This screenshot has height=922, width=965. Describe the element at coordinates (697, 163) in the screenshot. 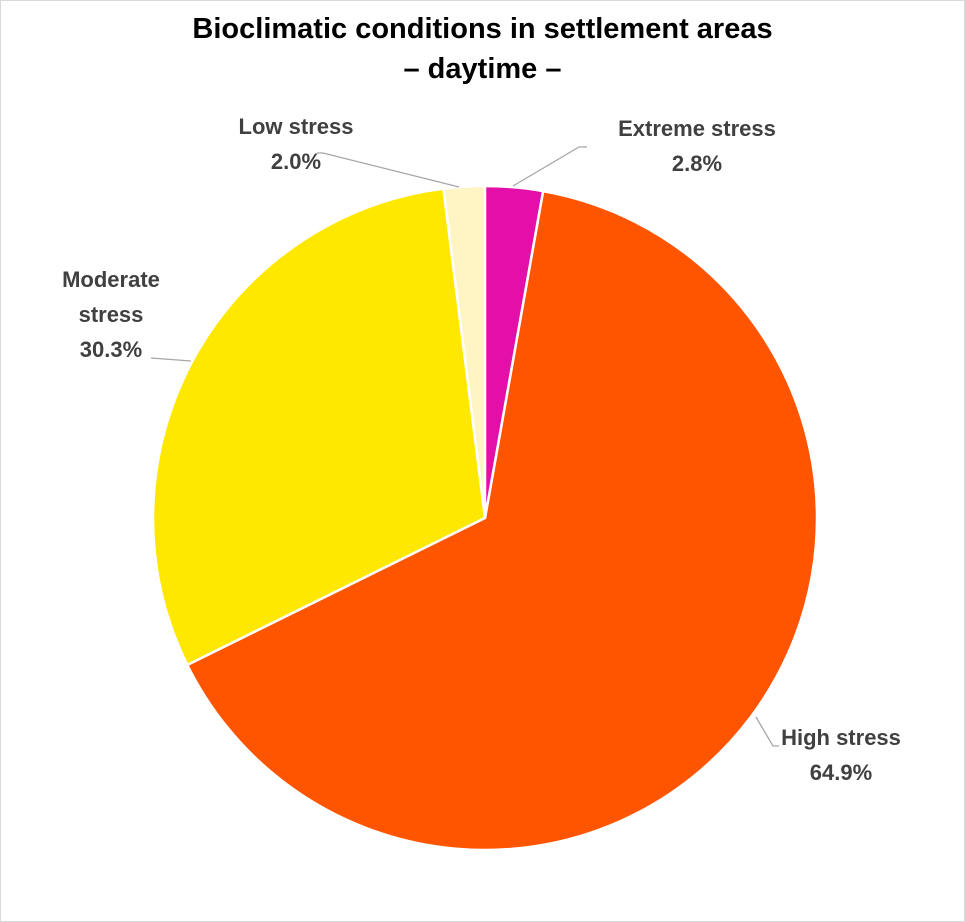

I see `value-label: 2.8%` at that location.